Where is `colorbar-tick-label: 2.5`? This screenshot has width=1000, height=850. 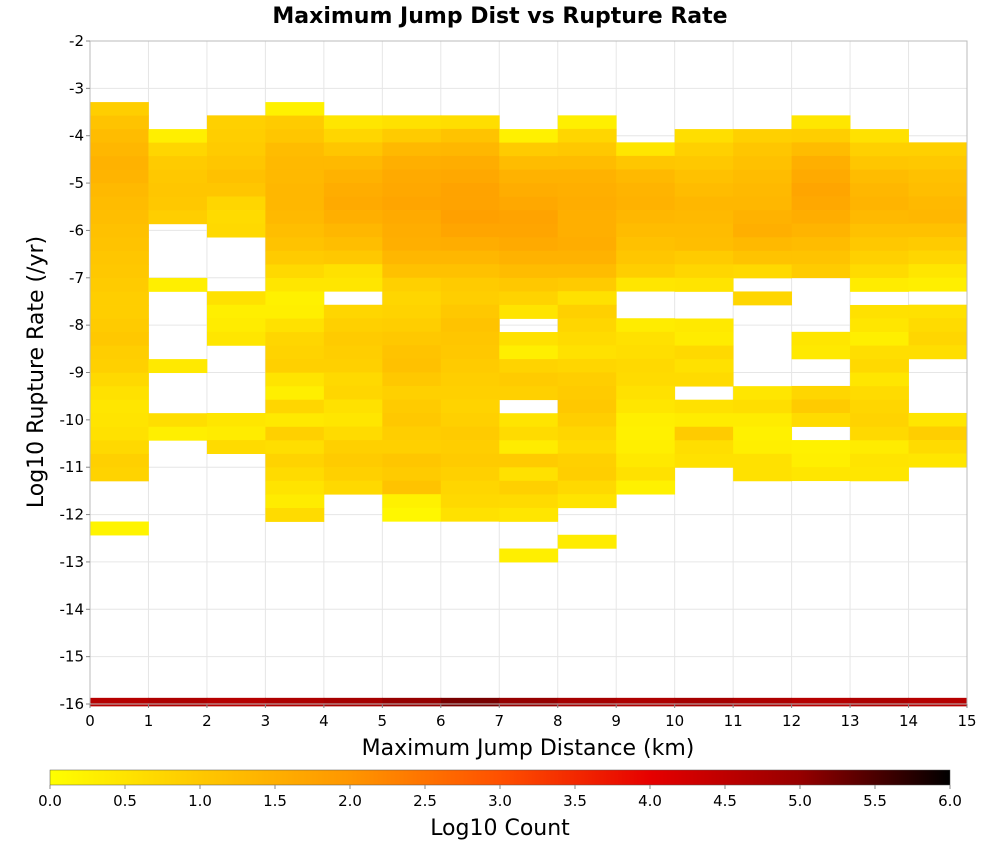 colorbar-tick-label: 2.5 is located at coordinates (425, 801).